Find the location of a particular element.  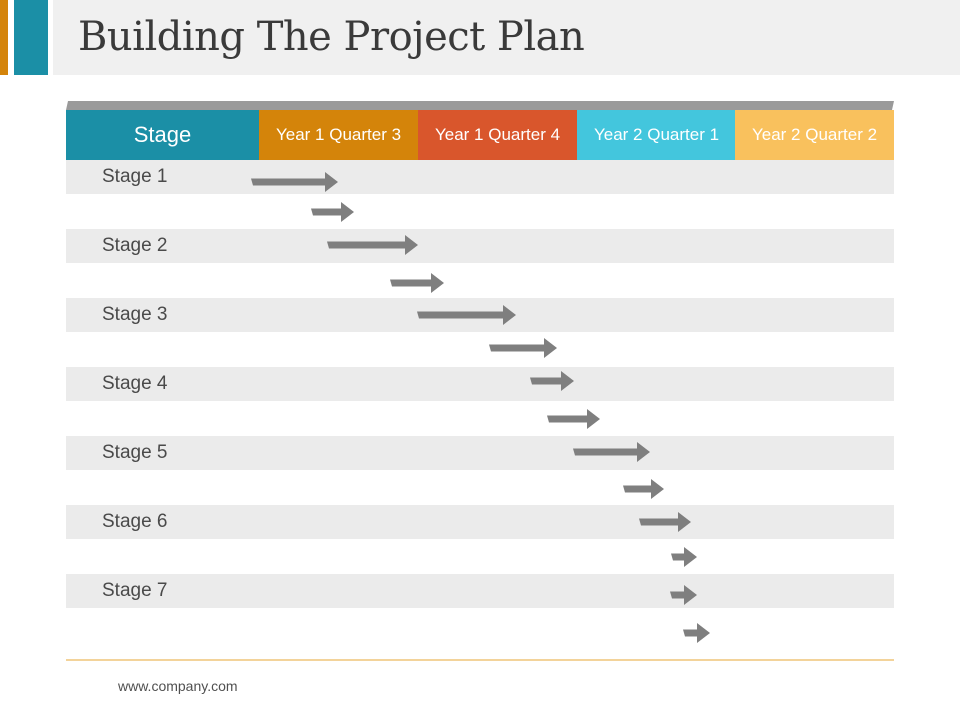

stage-label-5: Stage 5 is located at coordinates (135, 452).